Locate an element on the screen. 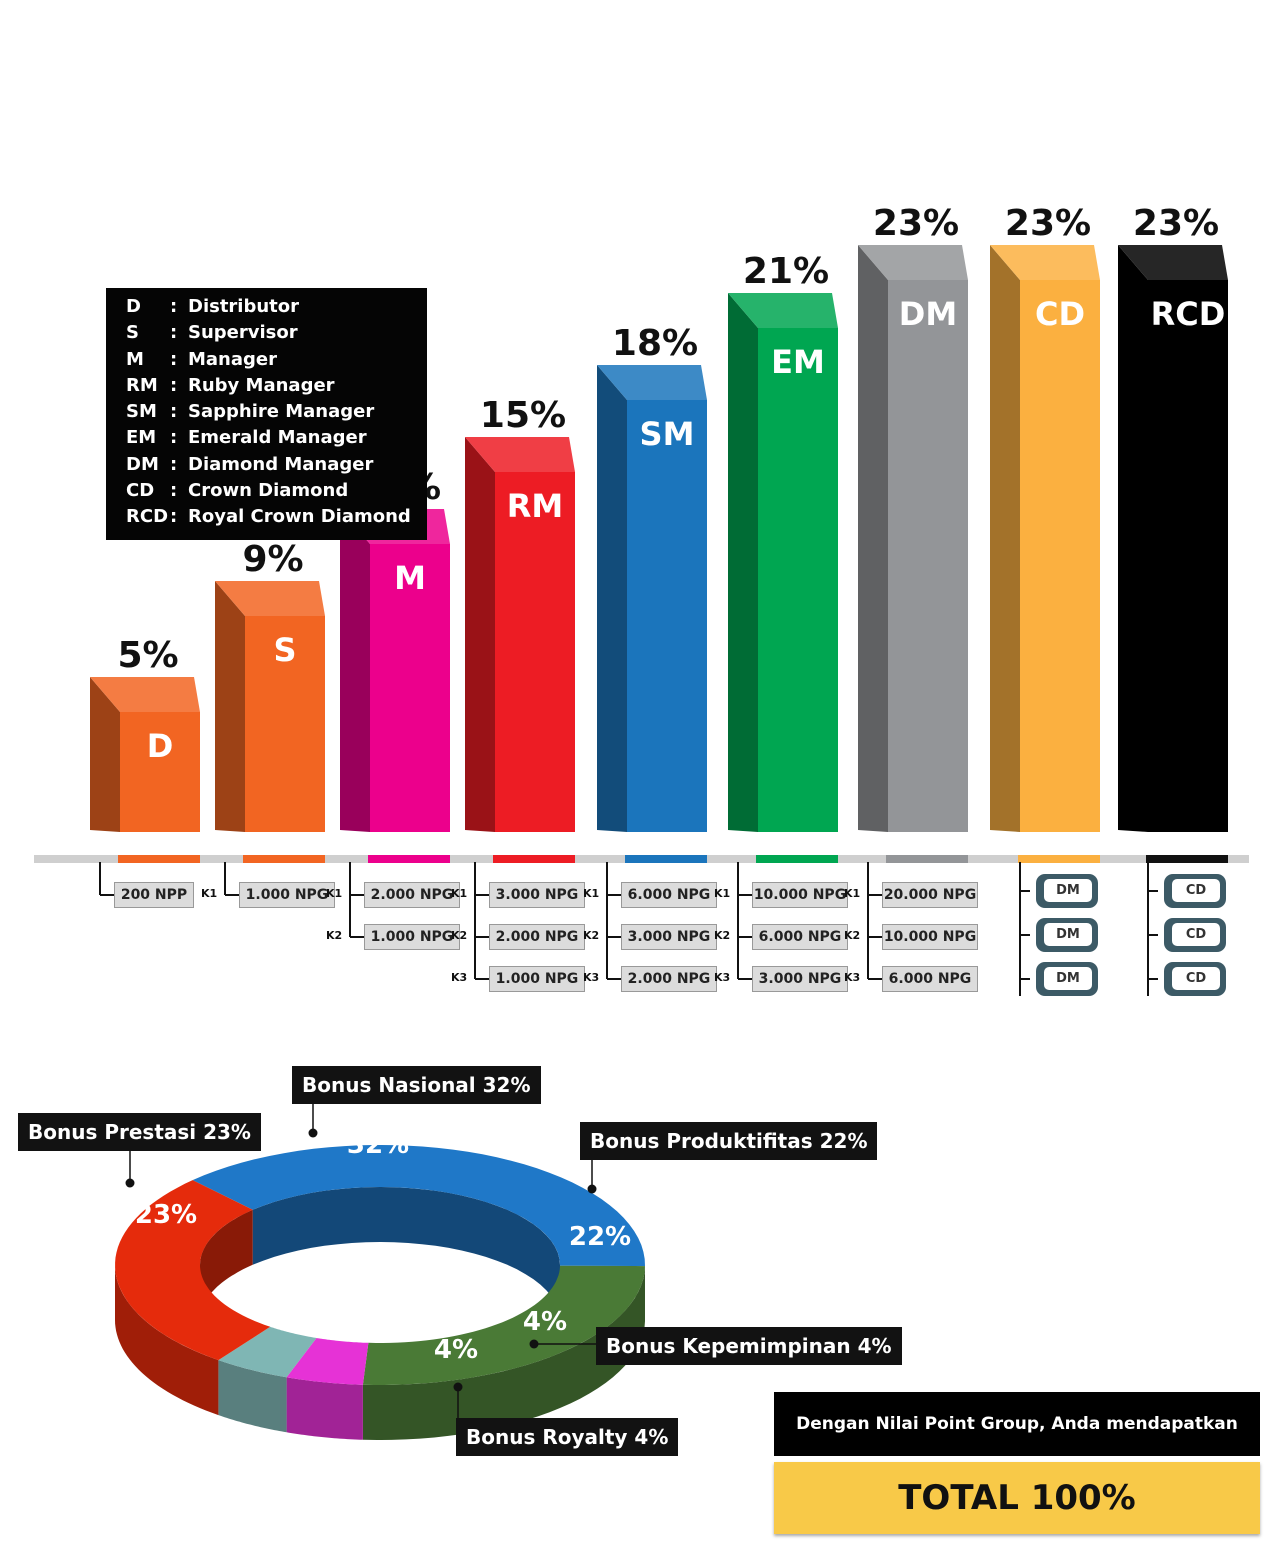 This screenshot has height=1560, width=1276. legend-abbr: DM is located at coordinates (142, 464).